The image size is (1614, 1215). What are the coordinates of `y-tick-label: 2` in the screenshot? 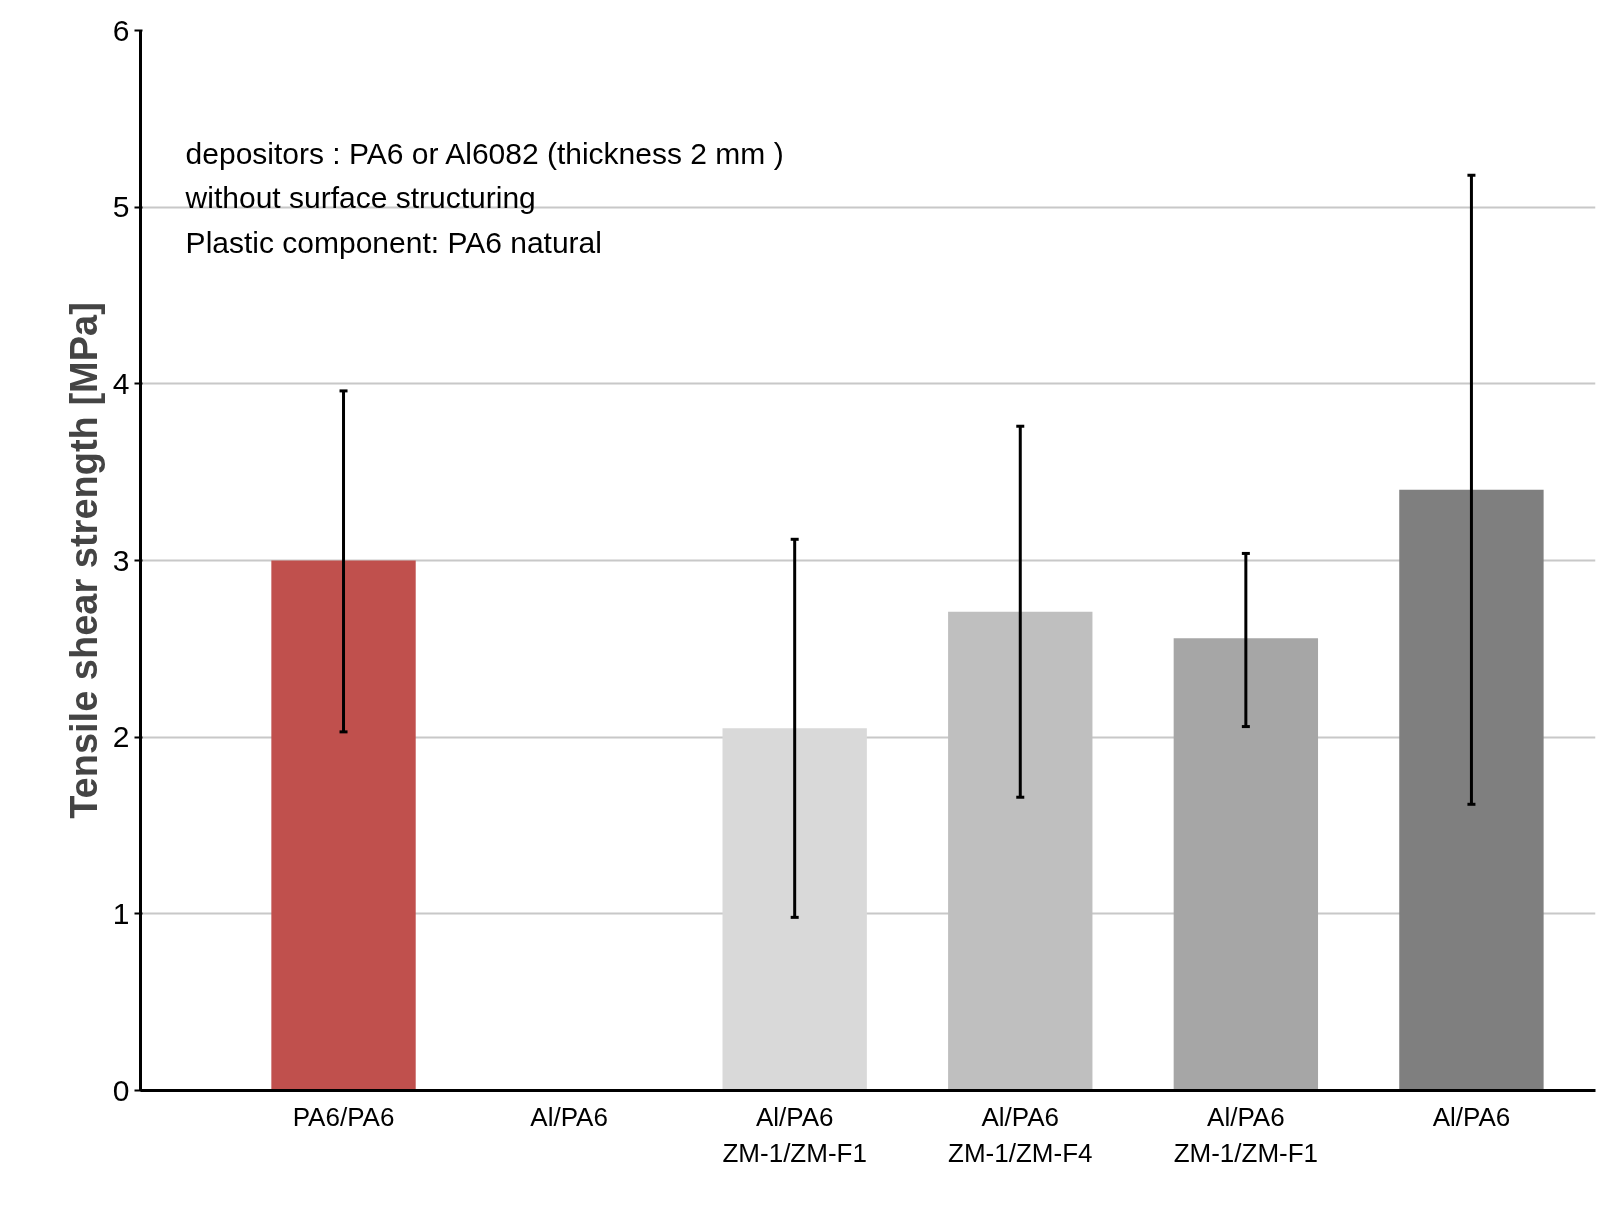 It's located at (121, 737).